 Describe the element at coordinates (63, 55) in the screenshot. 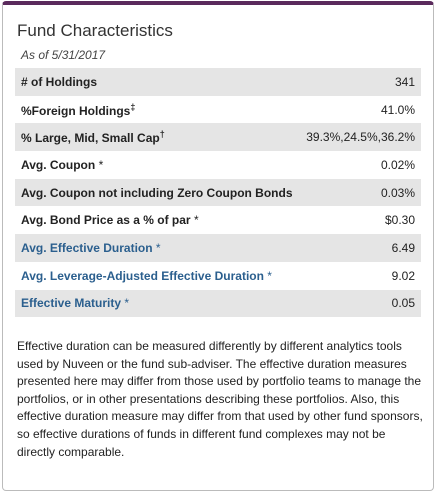

I see `as-of-date: As of 5/31/2017` at that location.